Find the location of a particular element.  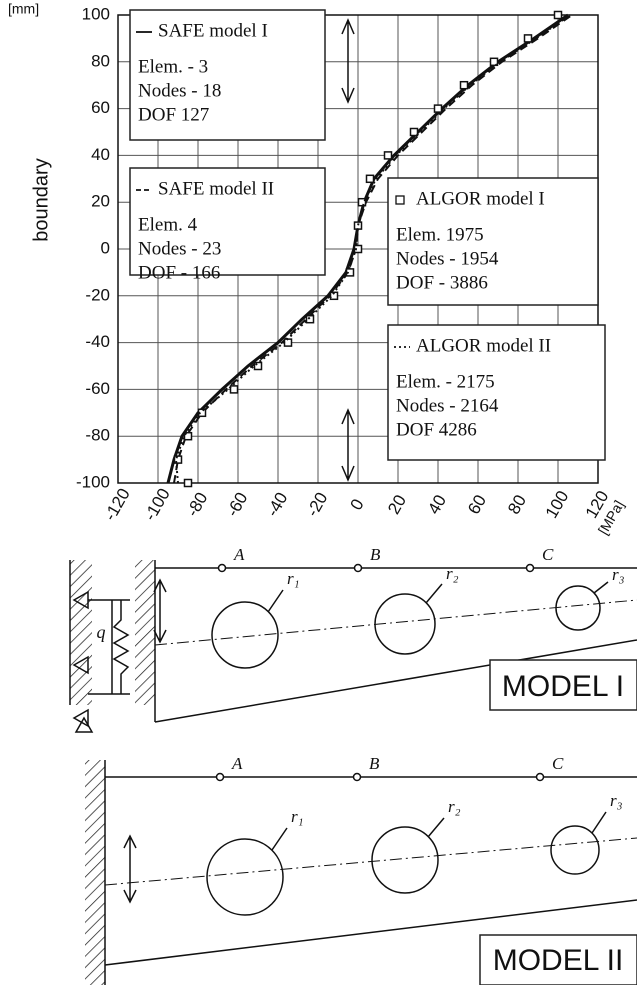

legend-info: Nodes - 23 is located at coordinates (179, 248).